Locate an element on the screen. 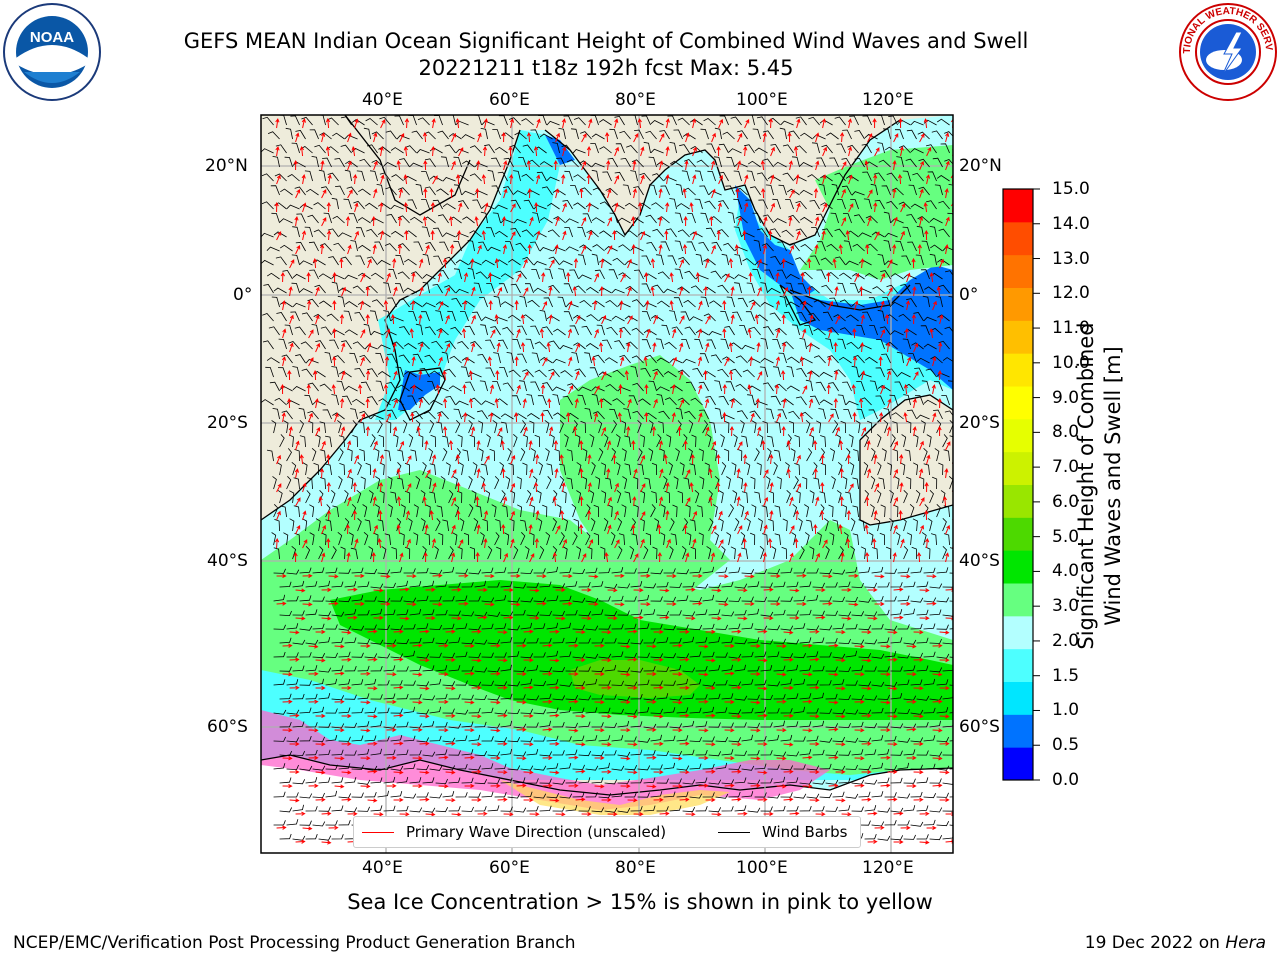  legend-wave-label: Primary Wave Direction (unscaled) is located at coordinates (536, 832).